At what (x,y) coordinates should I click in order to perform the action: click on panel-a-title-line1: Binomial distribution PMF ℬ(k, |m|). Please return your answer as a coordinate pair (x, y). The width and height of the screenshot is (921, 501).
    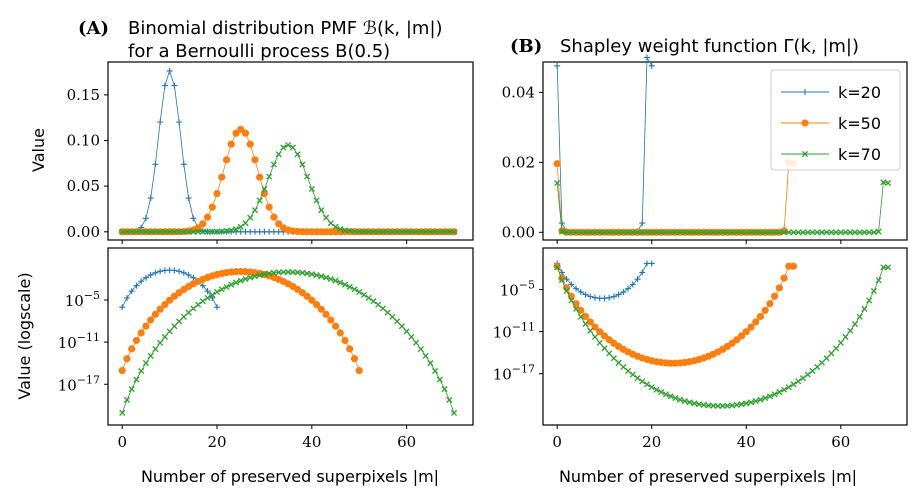
    Looking at the image, I should click on (285, 28).